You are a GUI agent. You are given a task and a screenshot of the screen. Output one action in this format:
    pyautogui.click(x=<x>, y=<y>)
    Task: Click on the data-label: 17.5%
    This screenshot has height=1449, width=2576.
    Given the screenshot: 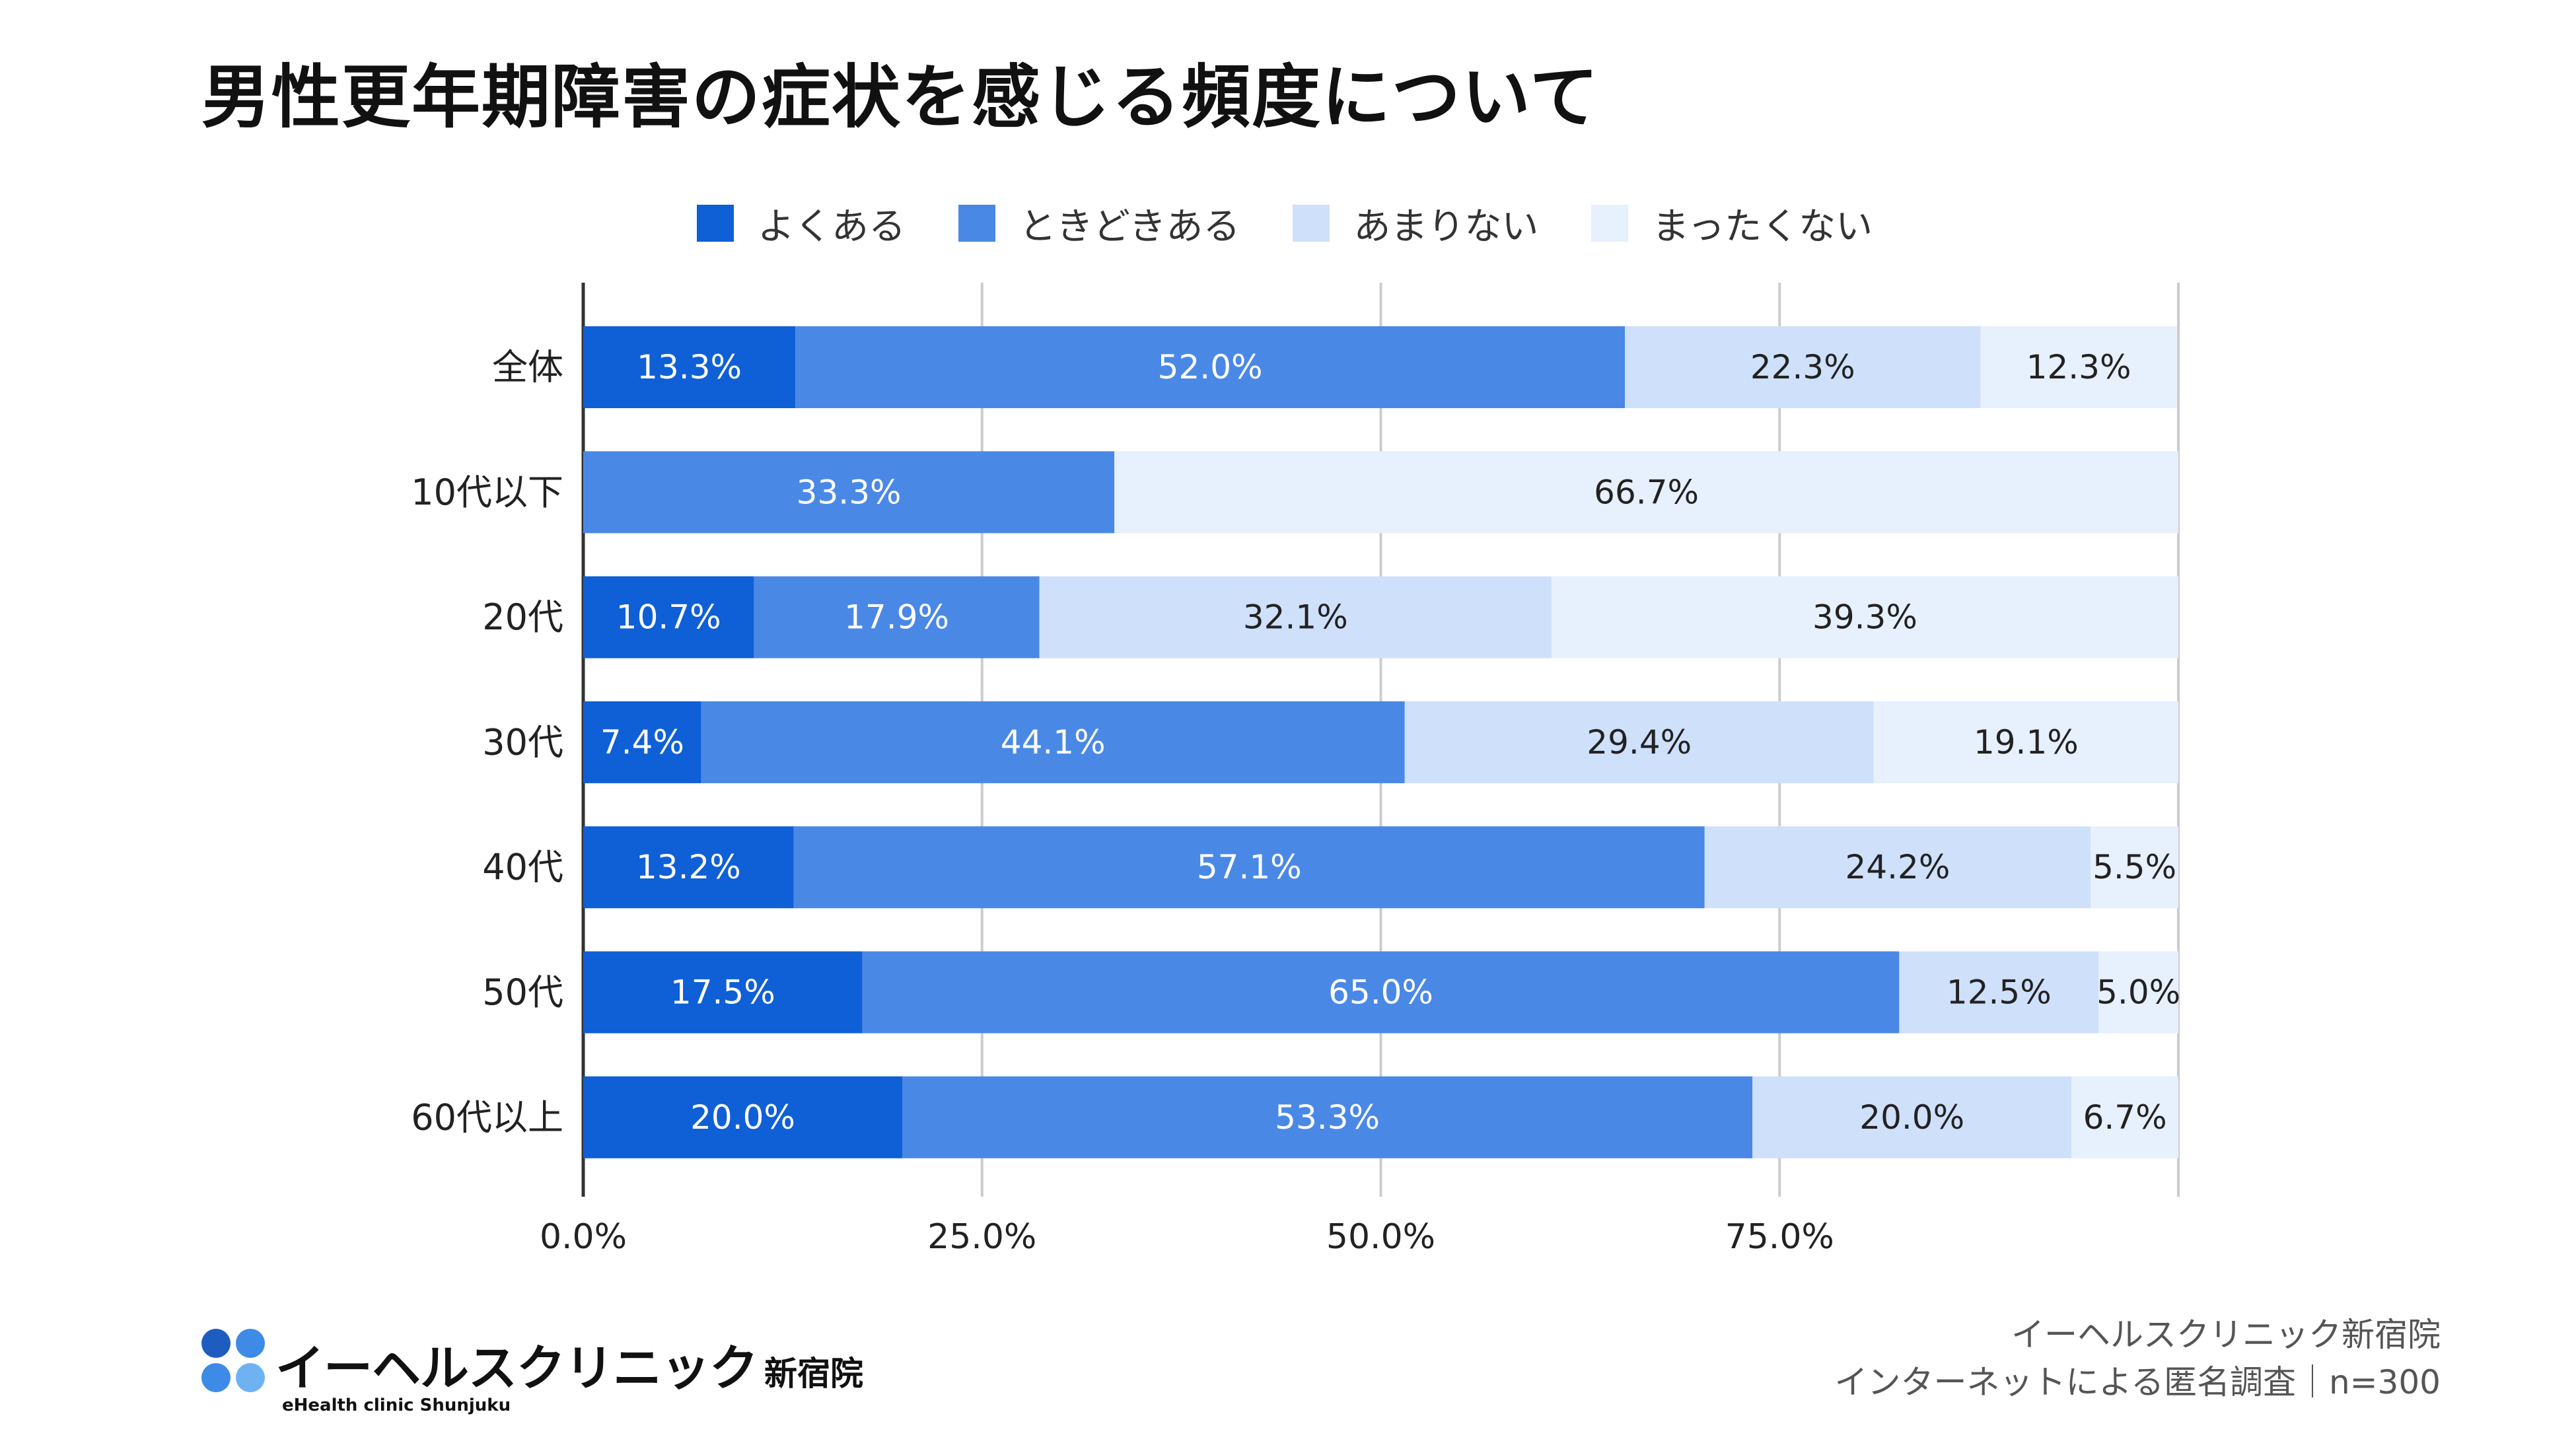 What is the action you would take?
    pyautogui.click(x=723, y=993)
    